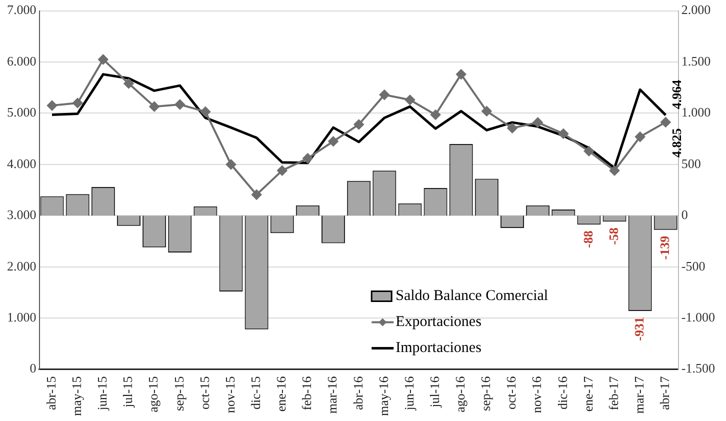 Image resolution: width=726 pixels, height=421 pixels. Describe the element at coordinates (408, 394) in the screenshot. I see `x-tick-label: jun-16` at that location.